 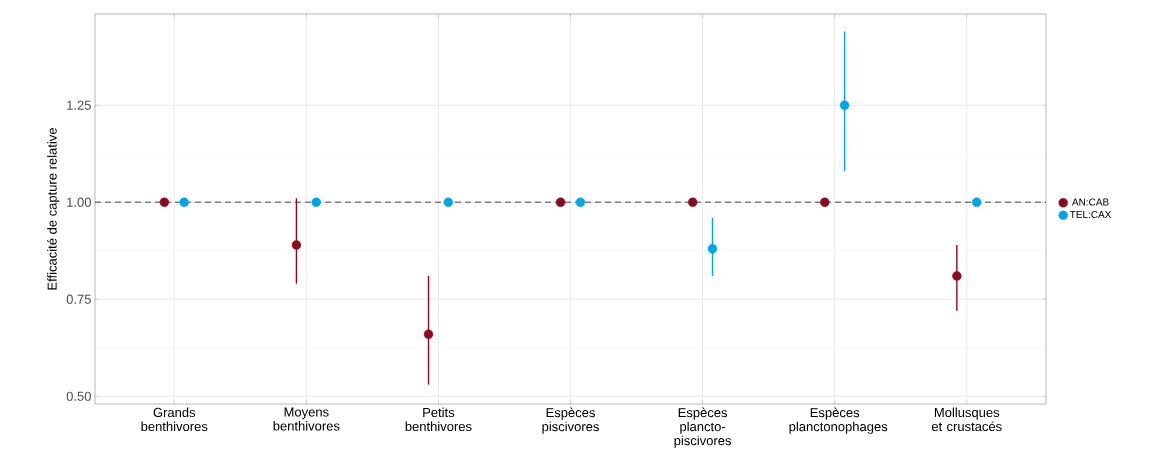 What do you see at coordinates (306, 419) in the screenshot?
I see `x-tick-label: Moyens benthivores` at bounding box center [306, 419].